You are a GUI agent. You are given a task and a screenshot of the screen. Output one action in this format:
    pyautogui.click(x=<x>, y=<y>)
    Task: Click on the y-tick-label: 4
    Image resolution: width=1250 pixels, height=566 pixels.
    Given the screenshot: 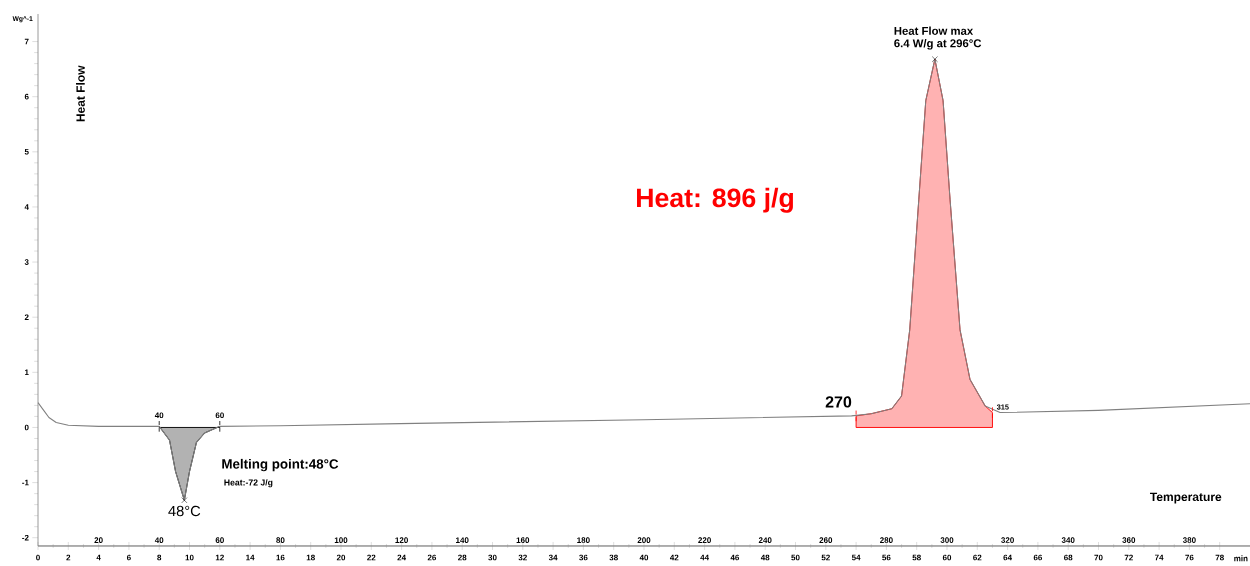 What is the action you would take?
    pyautogui.click(x=26, y=207)
    